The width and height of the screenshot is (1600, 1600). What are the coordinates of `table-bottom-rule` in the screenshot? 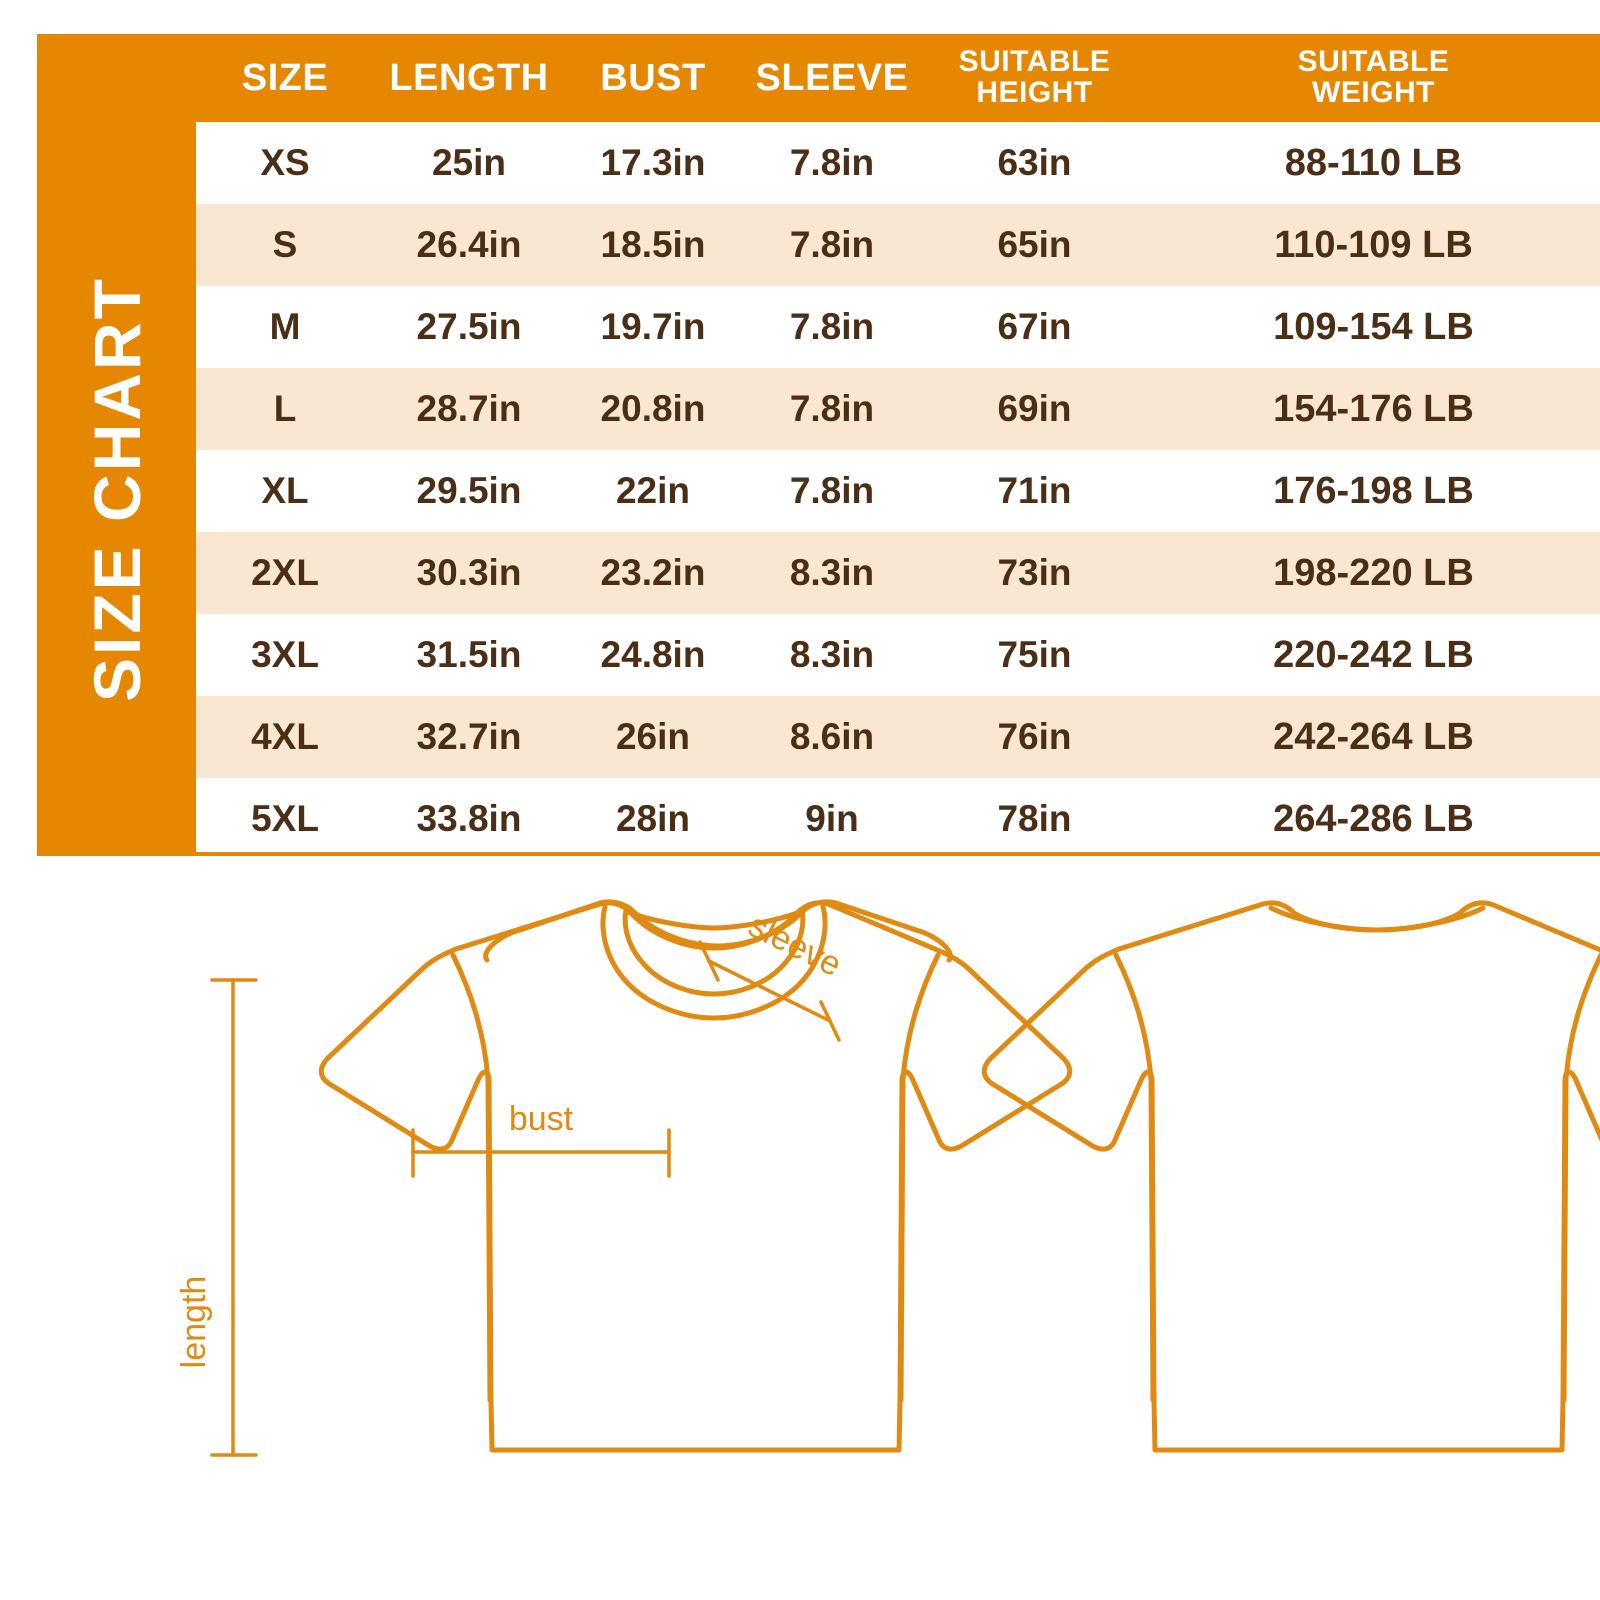 It's located at (898, 854).